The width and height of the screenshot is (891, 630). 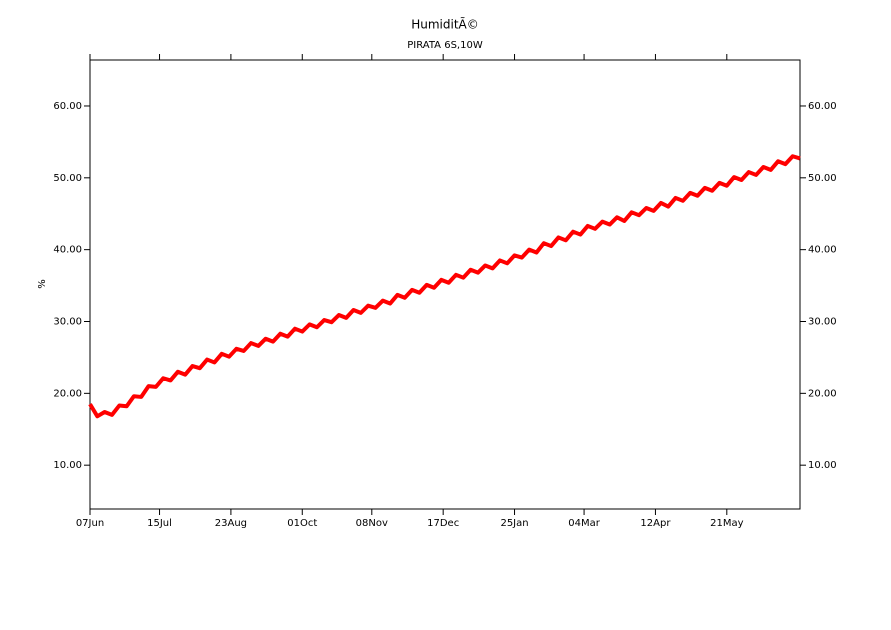 What do you see at coordinates (655, 523) in the screenshot?
I see `x-tick-label: 12Apr` at bounding box center [655, 523].